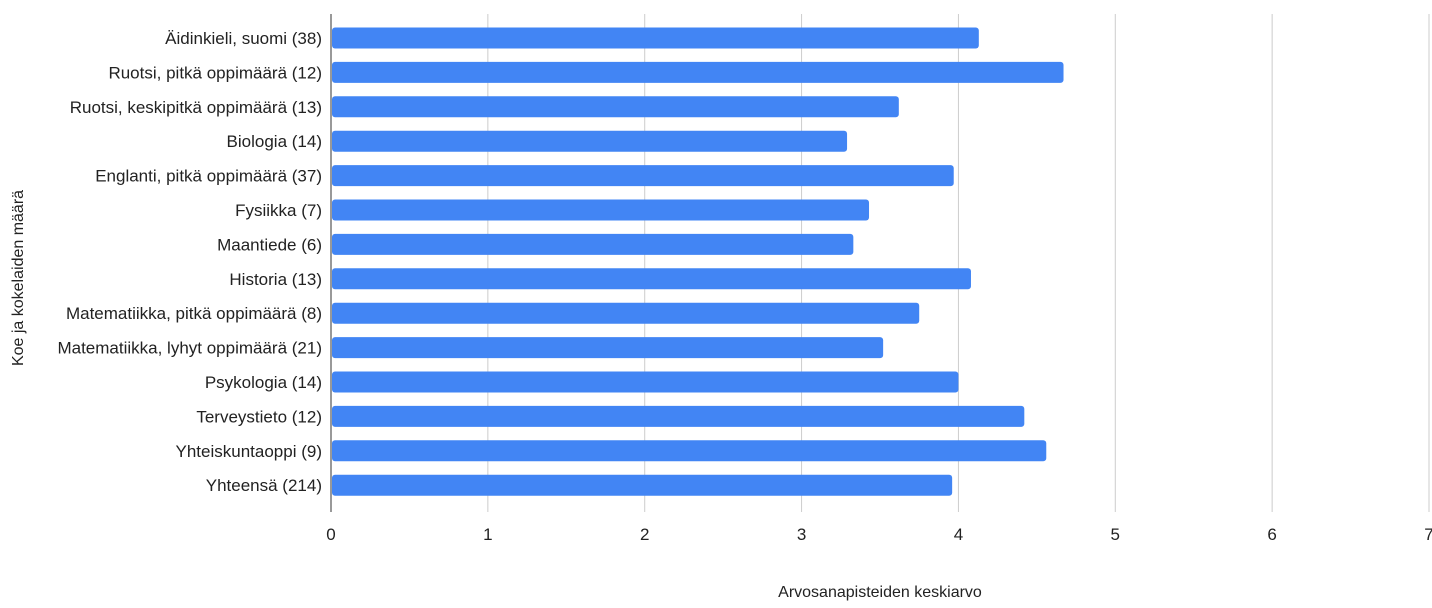 The height and width of the screenshot is (608, 1432). I want to click on category-label: Biologia (14), so click(274, 141).